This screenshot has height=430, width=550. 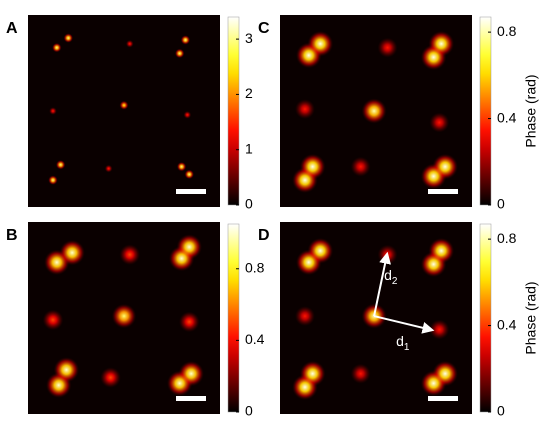 What do you see at coordinates (264, 235) in the screenshot?
I see `panel-label: D` at bounding box center [264, 235].